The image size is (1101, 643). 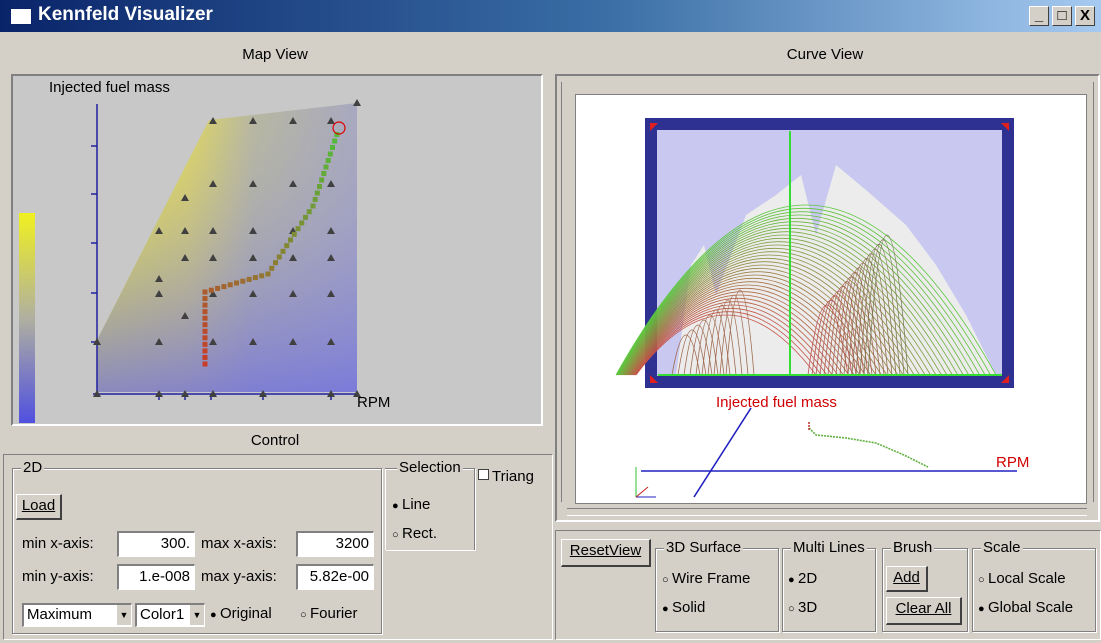 I want to click on group-2d-title: 2D, so click(x=33, y=468).